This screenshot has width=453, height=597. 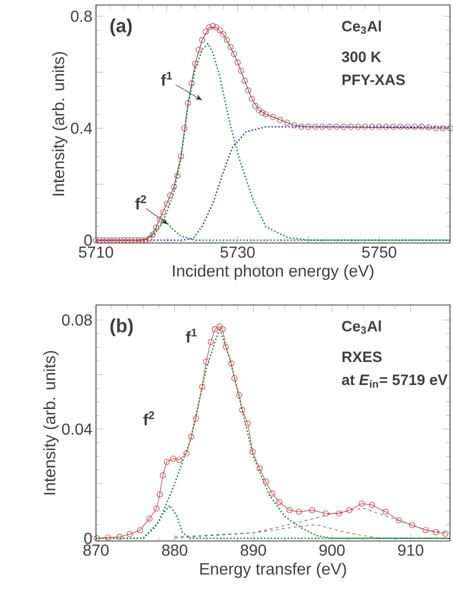 I want to click on x-tick-label: 5710, so click(x=96, y=252).